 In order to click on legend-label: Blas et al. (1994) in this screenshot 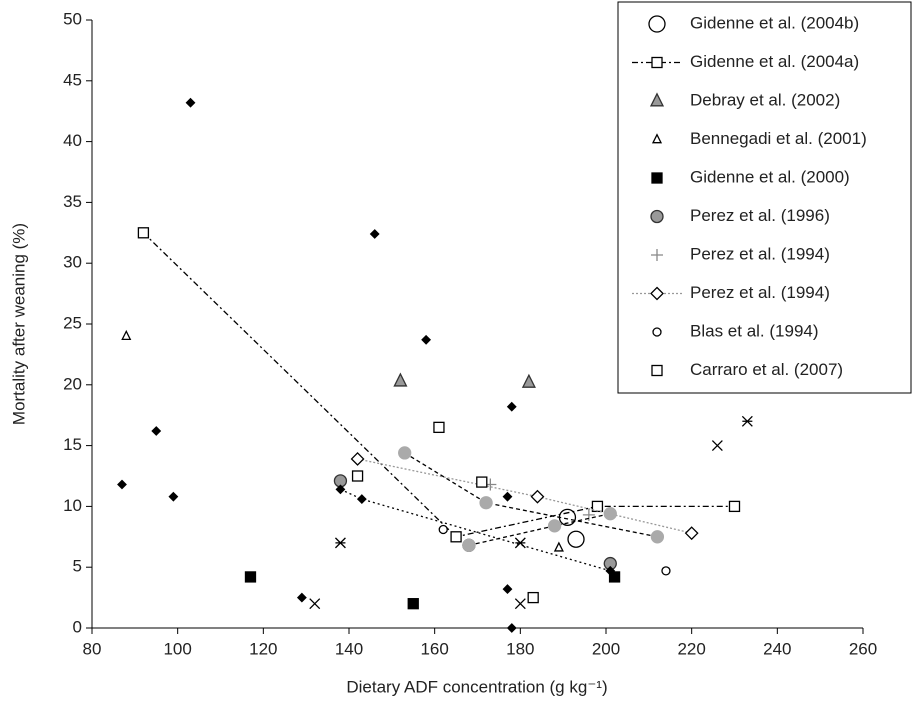, I will do `click(754, 330)`.